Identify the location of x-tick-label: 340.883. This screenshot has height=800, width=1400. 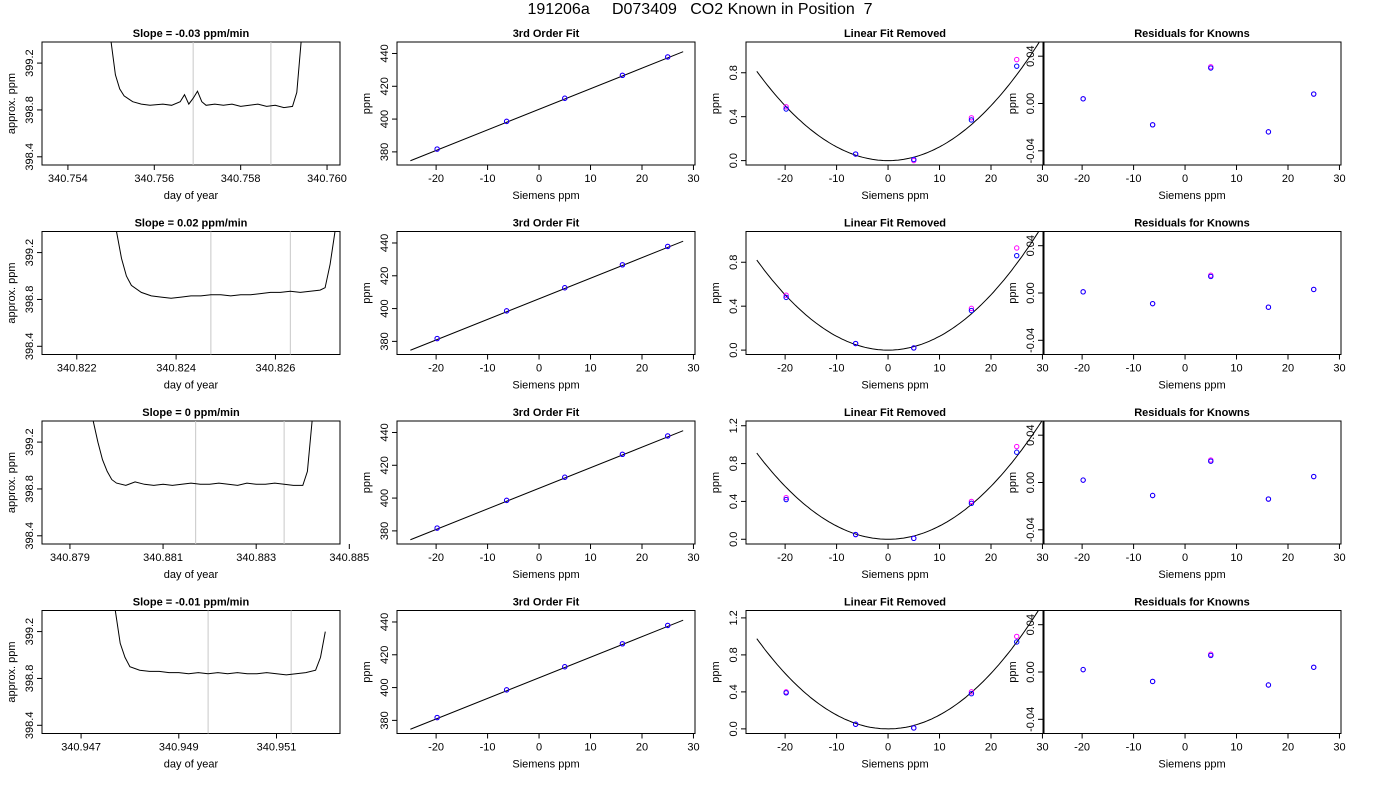
(256, 558).